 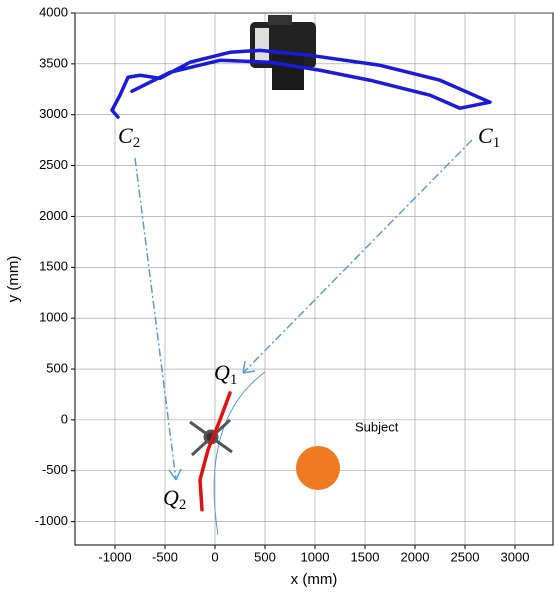 I want to click on y-tick-label: 1000, so click(x=53, y=317).